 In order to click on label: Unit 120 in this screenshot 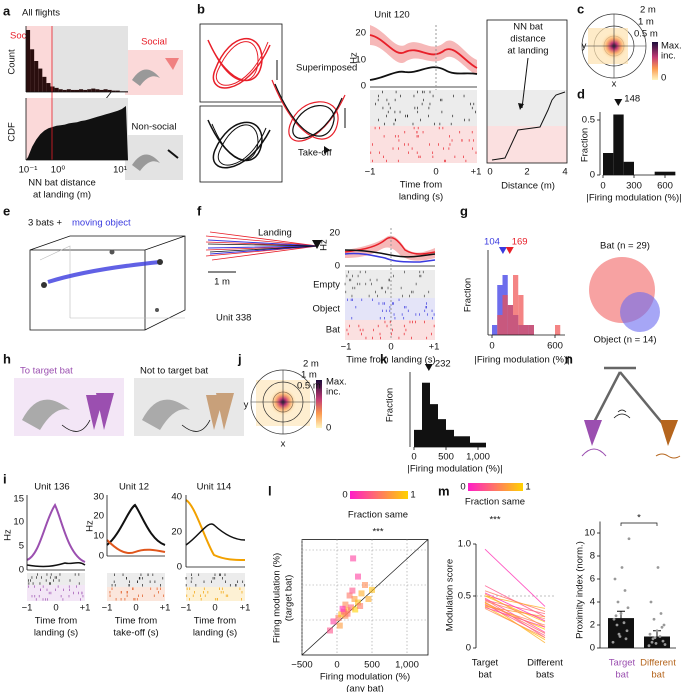, I will do `click(391, 15)`.